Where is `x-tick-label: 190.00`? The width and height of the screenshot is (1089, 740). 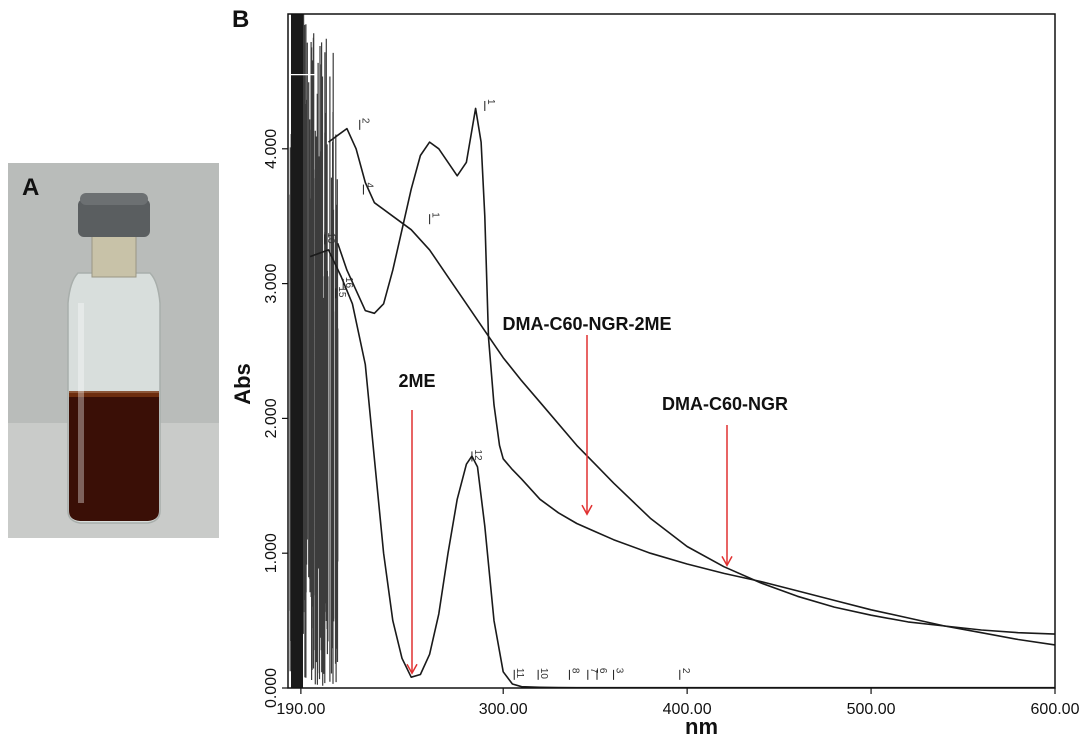
x-tick-label: 190.00 is located at coordinates (300, 709).